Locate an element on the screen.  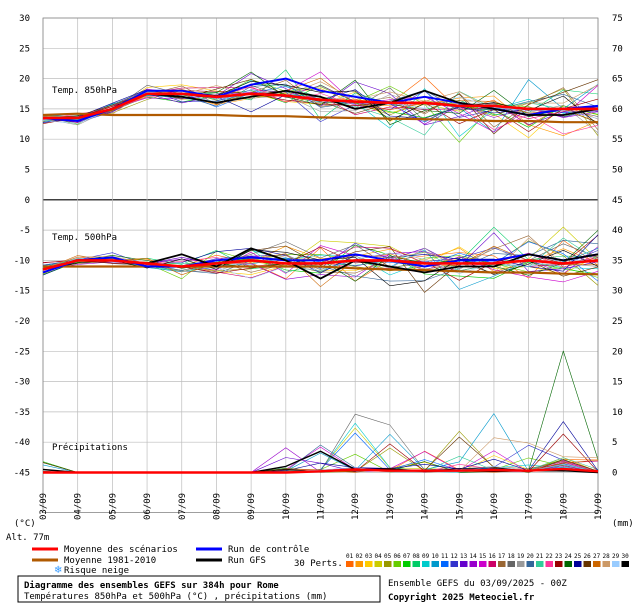
pert-number: 01 is located at coordinates (350, 556).